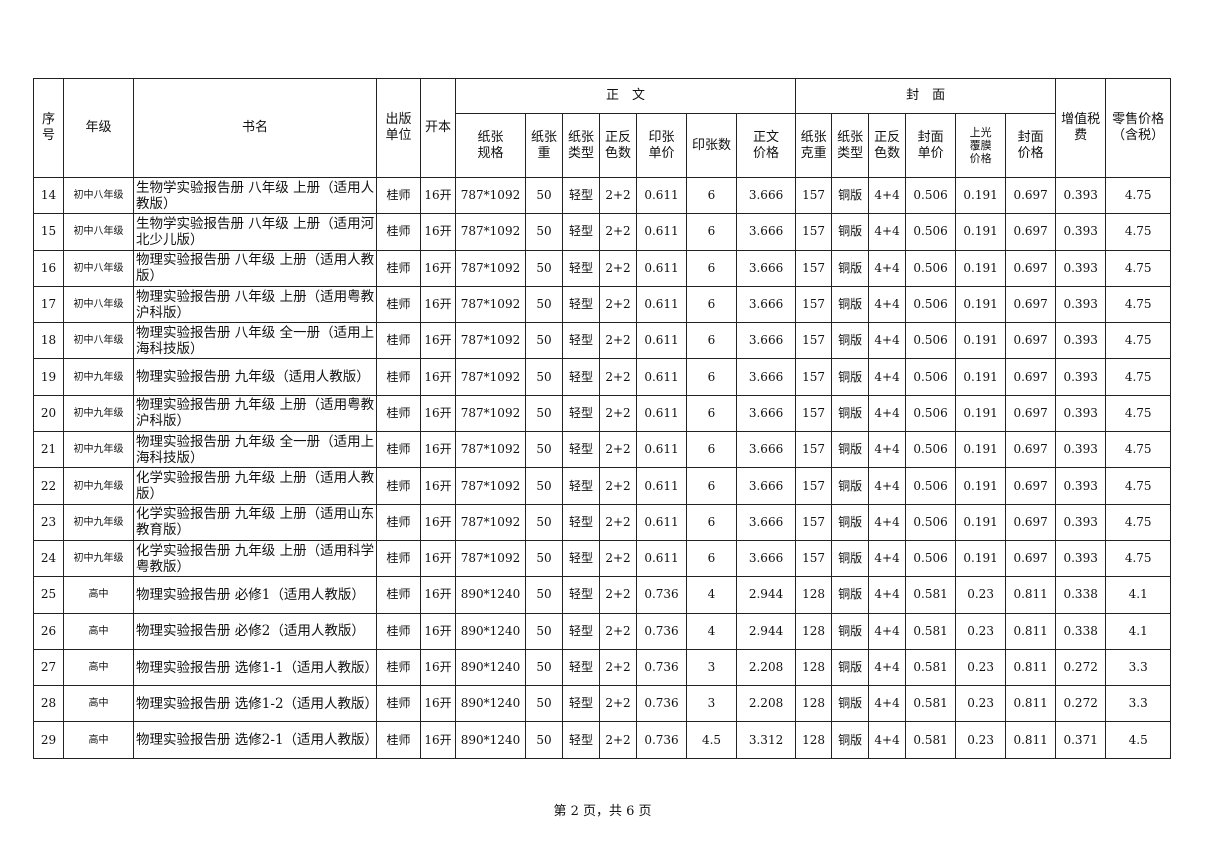 Image resolution: width=1205 pixels, height=852 pixels. What do you see at coordinates (48, 341) in the screenshot?
I see `cell-seq: 18` at bounding box center [48, 341].